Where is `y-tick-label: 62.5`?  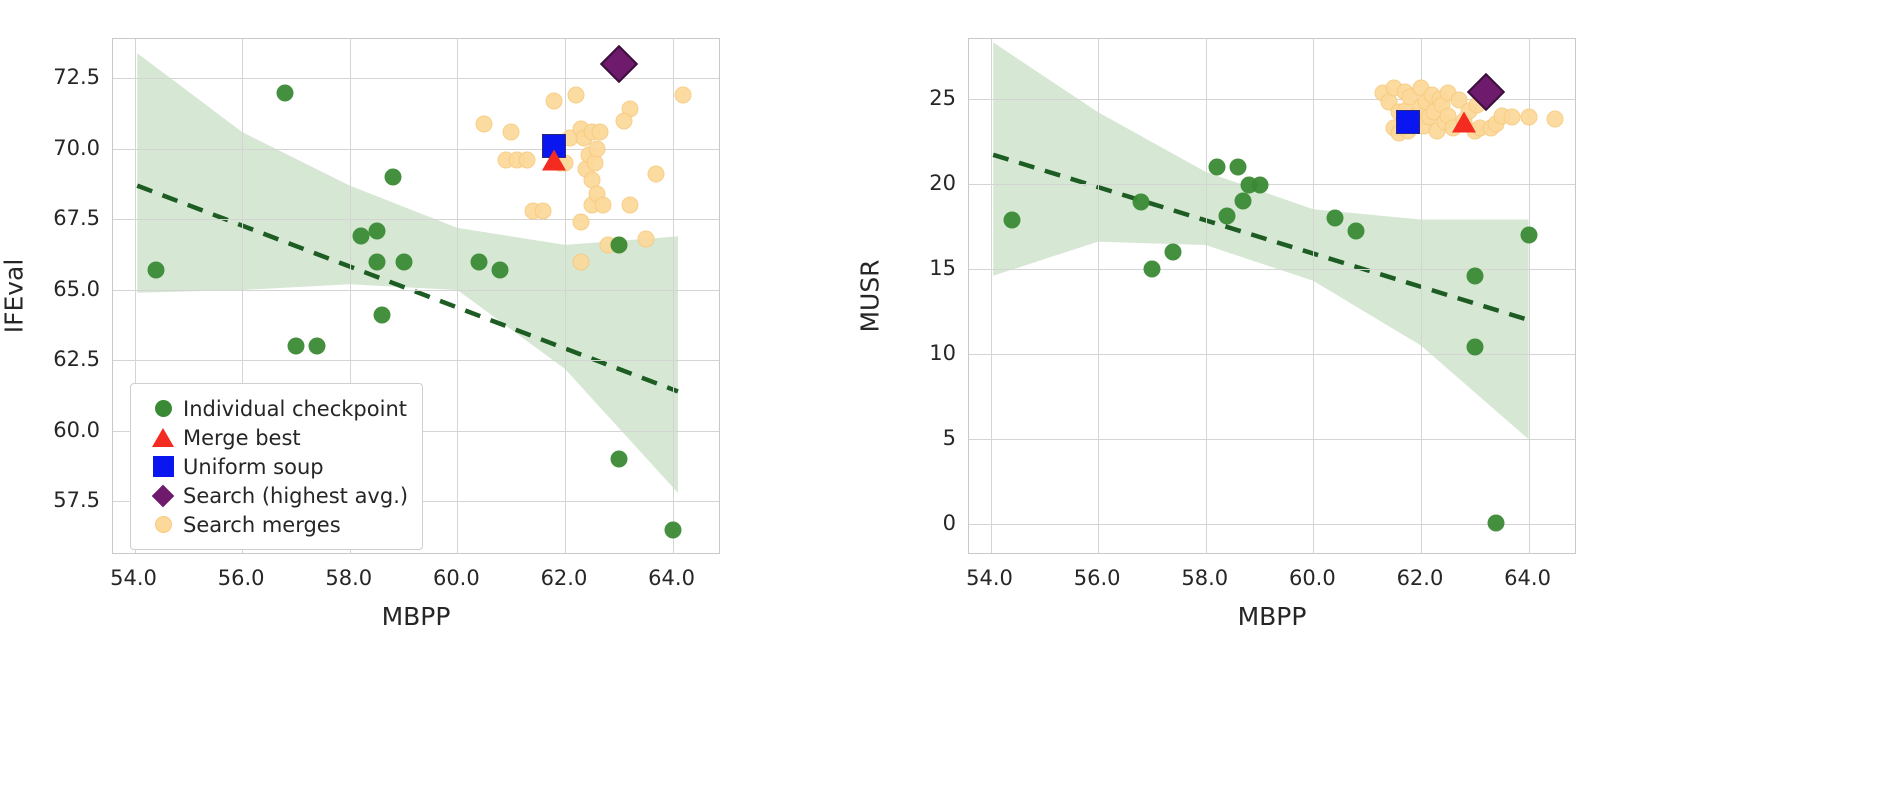 y-tick-label: 62.5 is located at coordinates (76, 359).